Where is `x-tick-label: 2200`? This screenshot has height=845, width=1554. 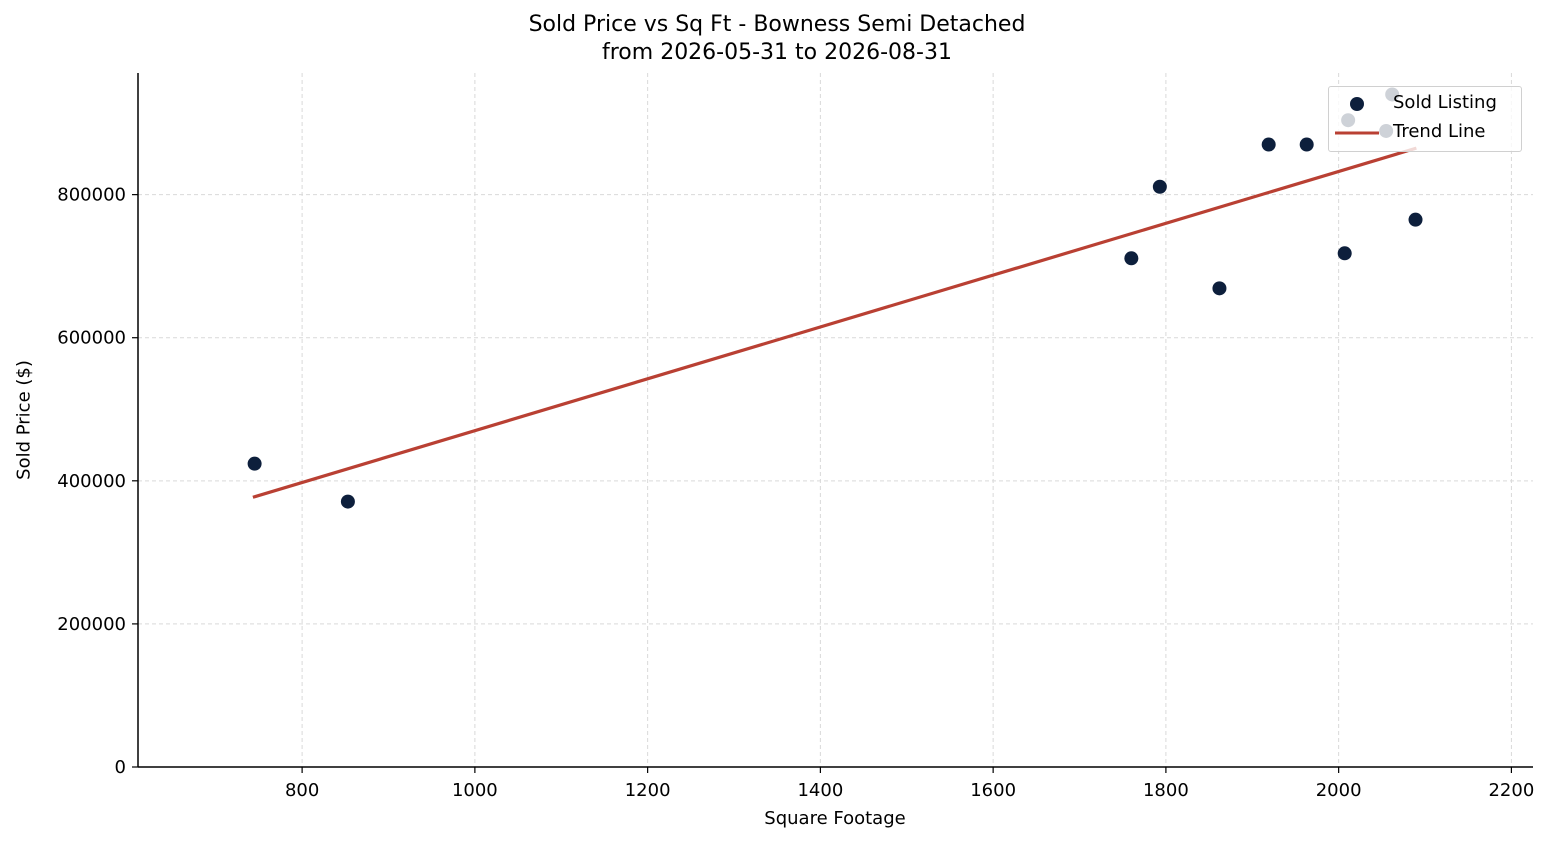 x-tick-label: 2200 is located at coordinates (1511, 790).